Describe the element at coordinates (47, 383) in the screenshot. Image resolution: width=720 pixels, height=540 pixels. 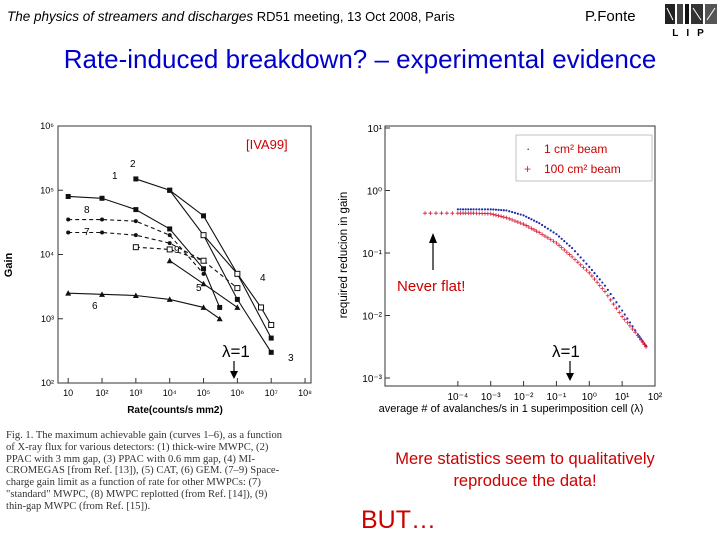
I see `left-y-tick-label: 10²` at that location.